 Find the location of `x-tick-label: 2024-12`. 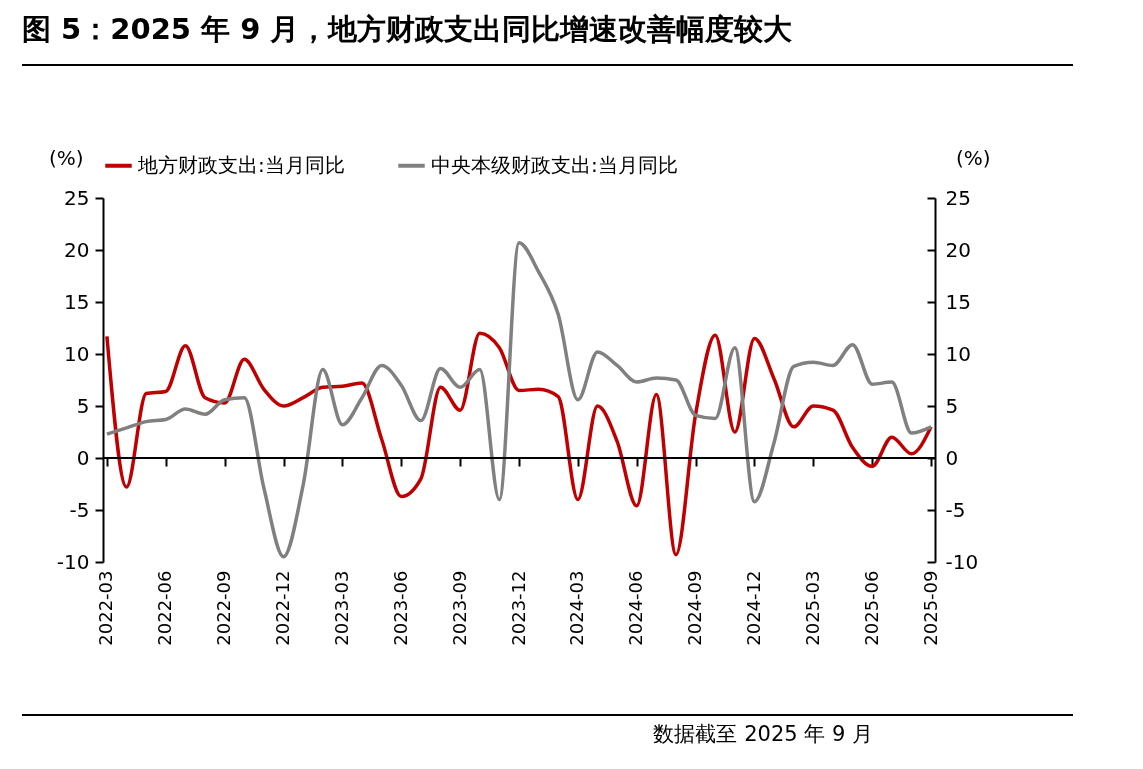

x-tick-label: 2024-12 is located at coordinates (753, 608).